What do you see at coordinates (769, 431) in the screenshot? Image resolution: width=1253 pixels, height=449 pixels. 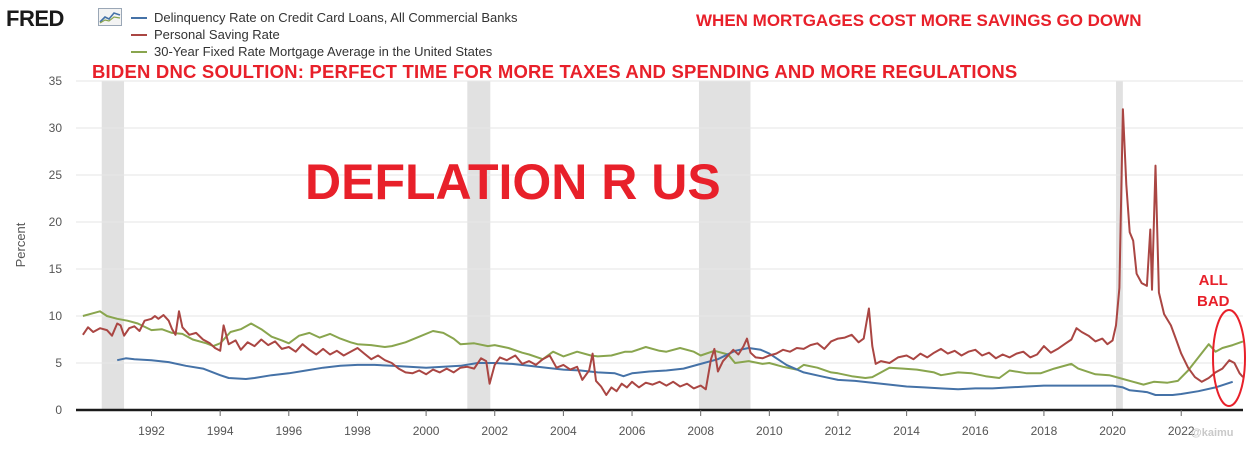 I see `x-tick-label: 2010` at bounding box center [769, 431].